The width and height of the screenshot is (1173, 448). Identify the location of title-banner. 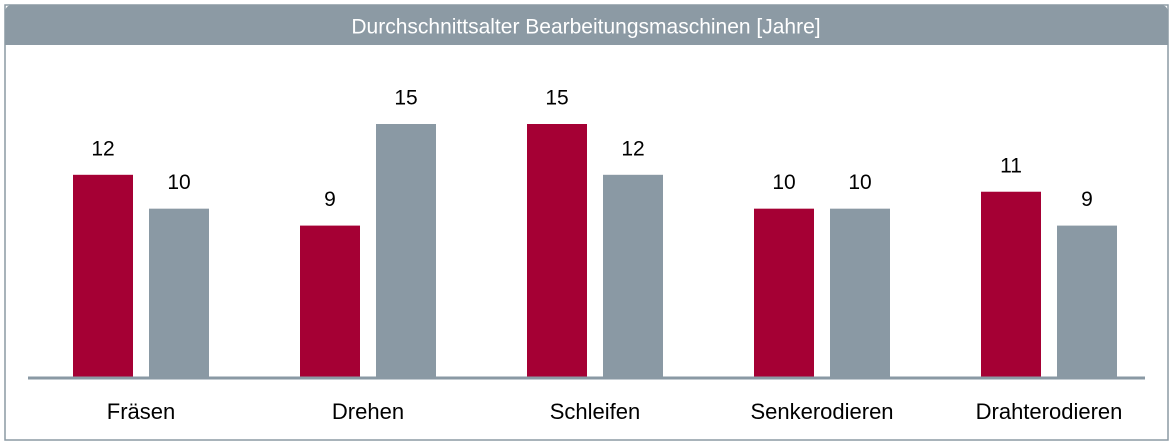
(586, 25).